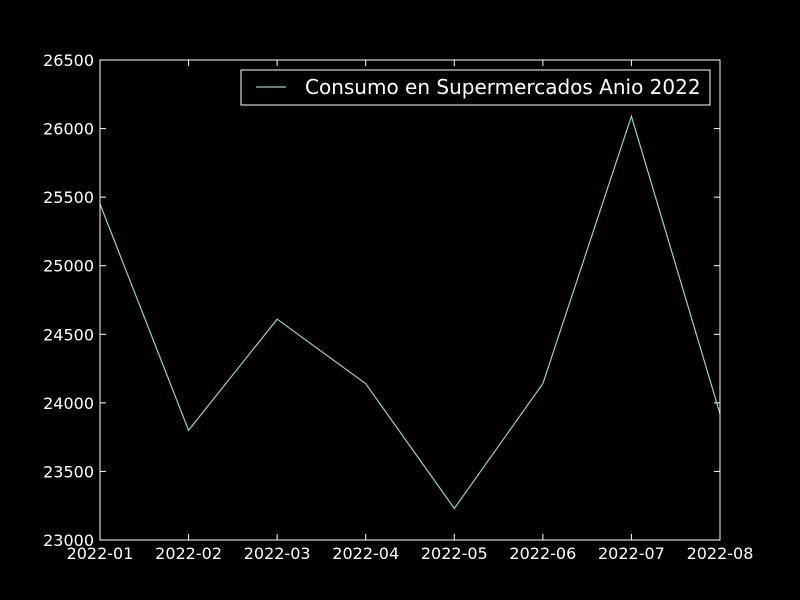  What do you see at coordinates (68, 334) in the screenshot?
I see `y-tick-label: 24500` at bounding box center [68, 334].